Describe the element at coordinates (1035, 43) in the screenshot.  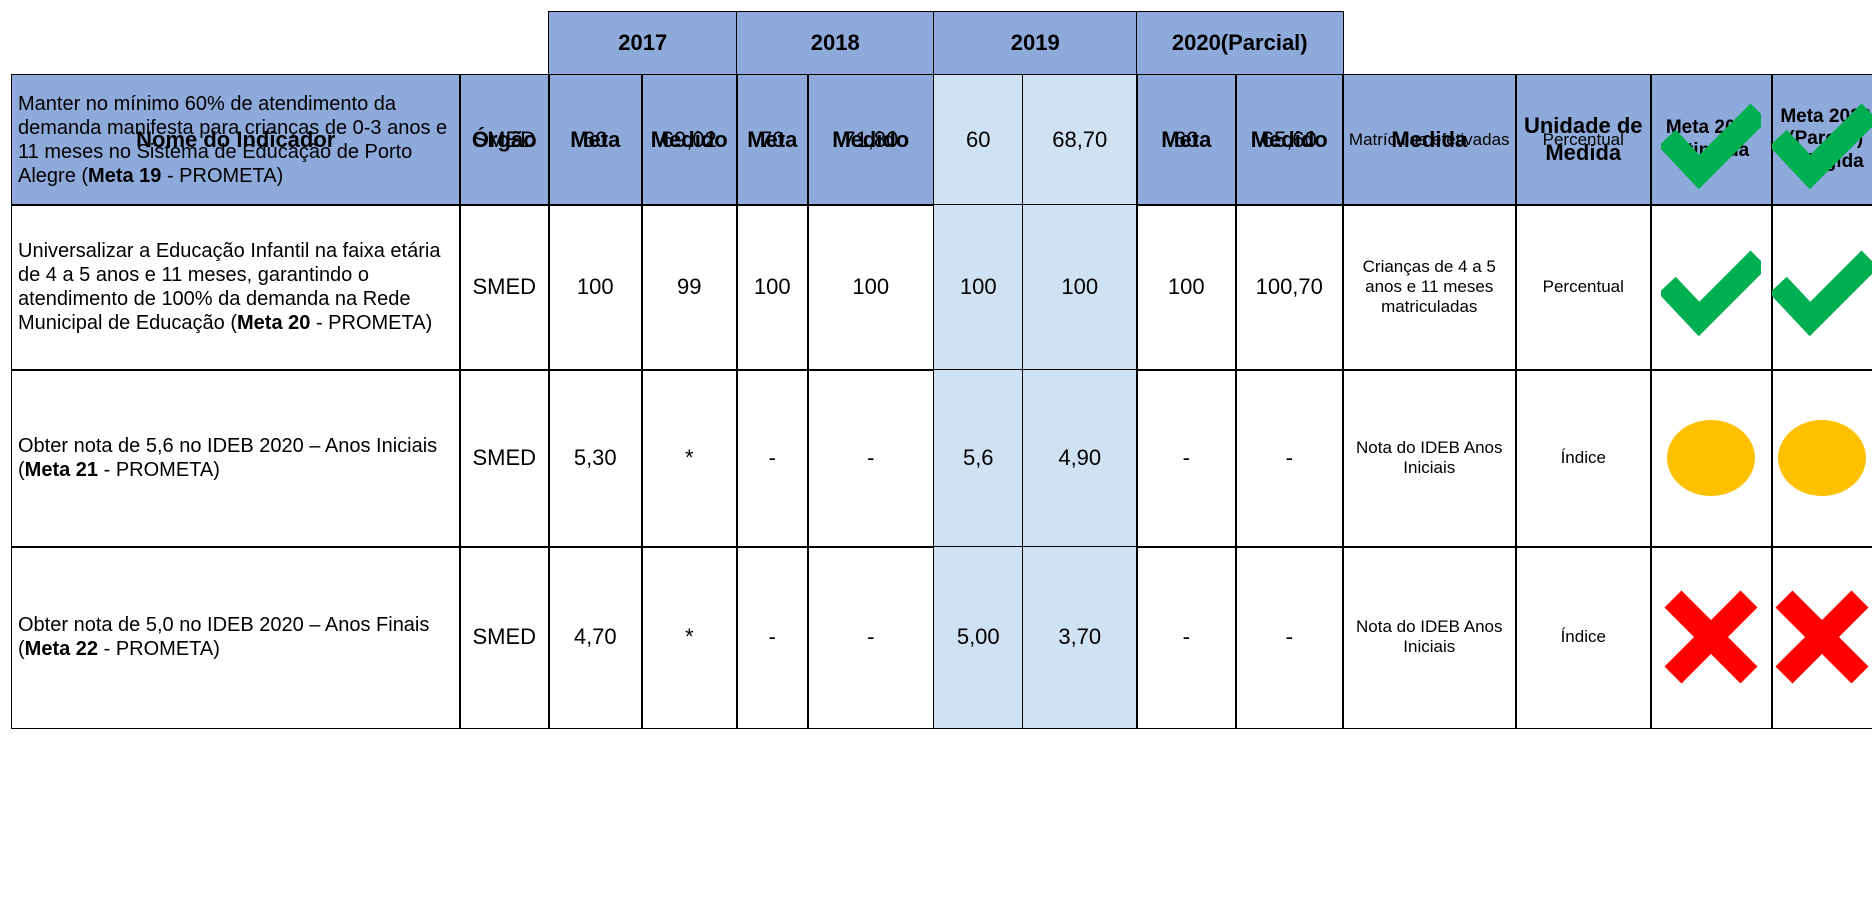
I see `year-header: 2019` at that location.